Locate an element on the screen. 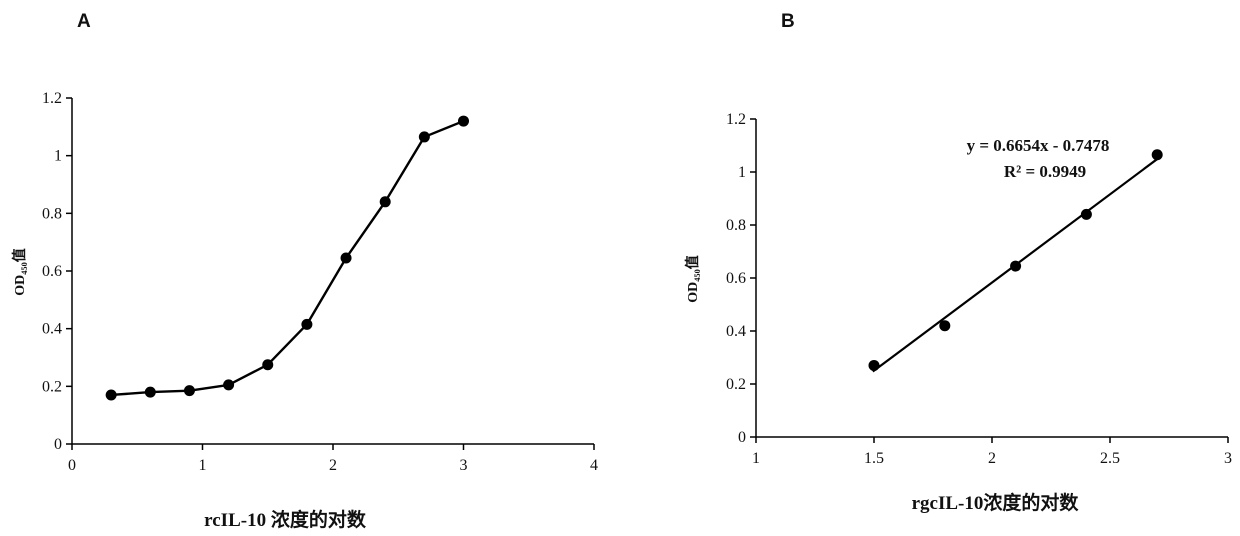  chart-a-y-axis-title: OD₄₅₀值 is located at coordinates (19, 272).